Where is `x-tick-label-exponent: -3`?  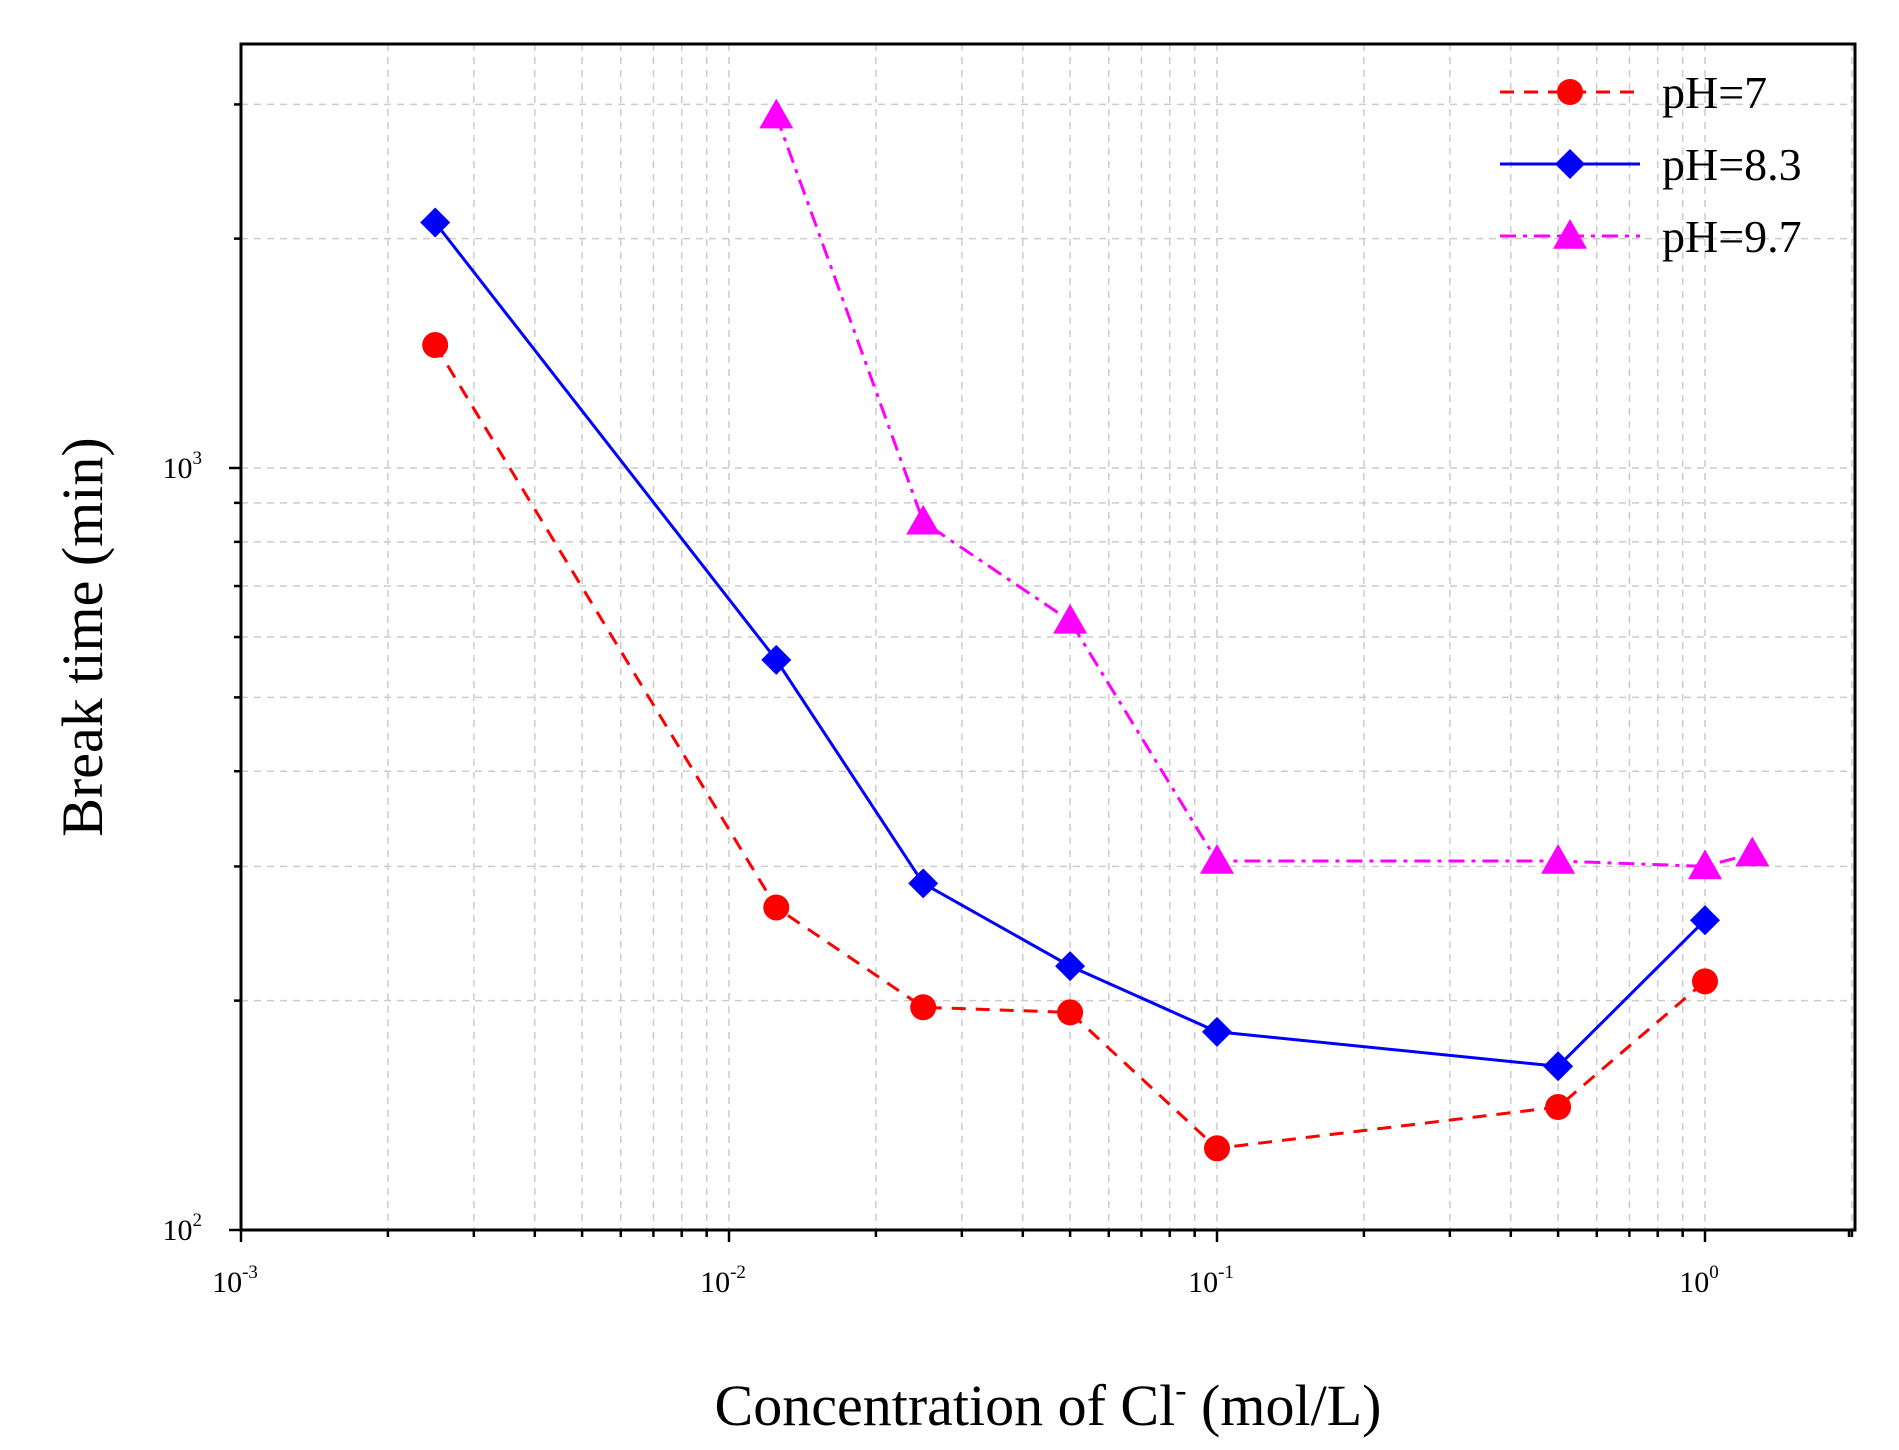
x-tick-label-exponent: -3 is located at coordinates (250, 1272).